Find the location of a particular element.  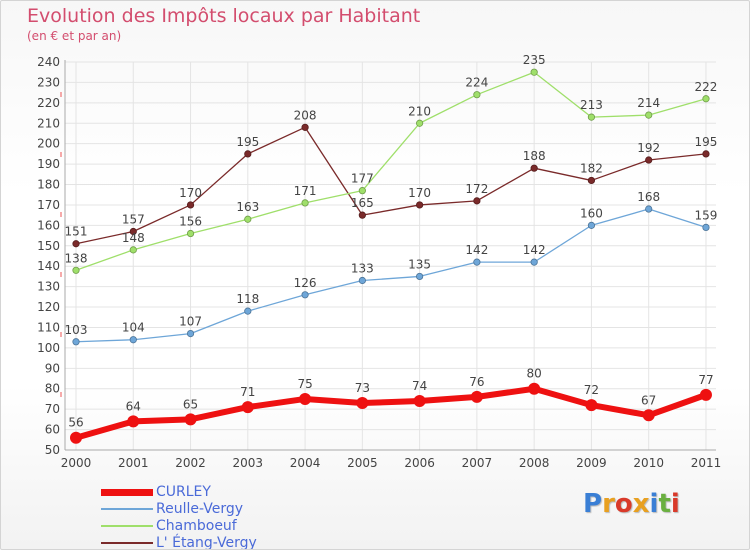

data-label: 213 is located at coordinates (591, 105).